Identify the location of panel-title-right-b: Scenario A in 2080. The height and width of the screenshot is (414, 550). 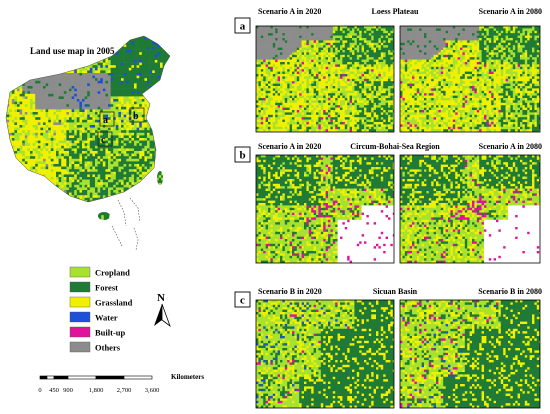
(510, 146).